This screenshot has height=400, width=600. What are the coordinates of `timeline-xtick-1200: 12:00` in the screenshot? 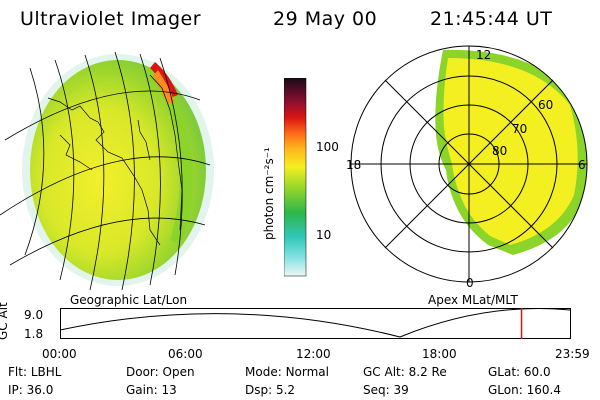 It's located at (313, 354).